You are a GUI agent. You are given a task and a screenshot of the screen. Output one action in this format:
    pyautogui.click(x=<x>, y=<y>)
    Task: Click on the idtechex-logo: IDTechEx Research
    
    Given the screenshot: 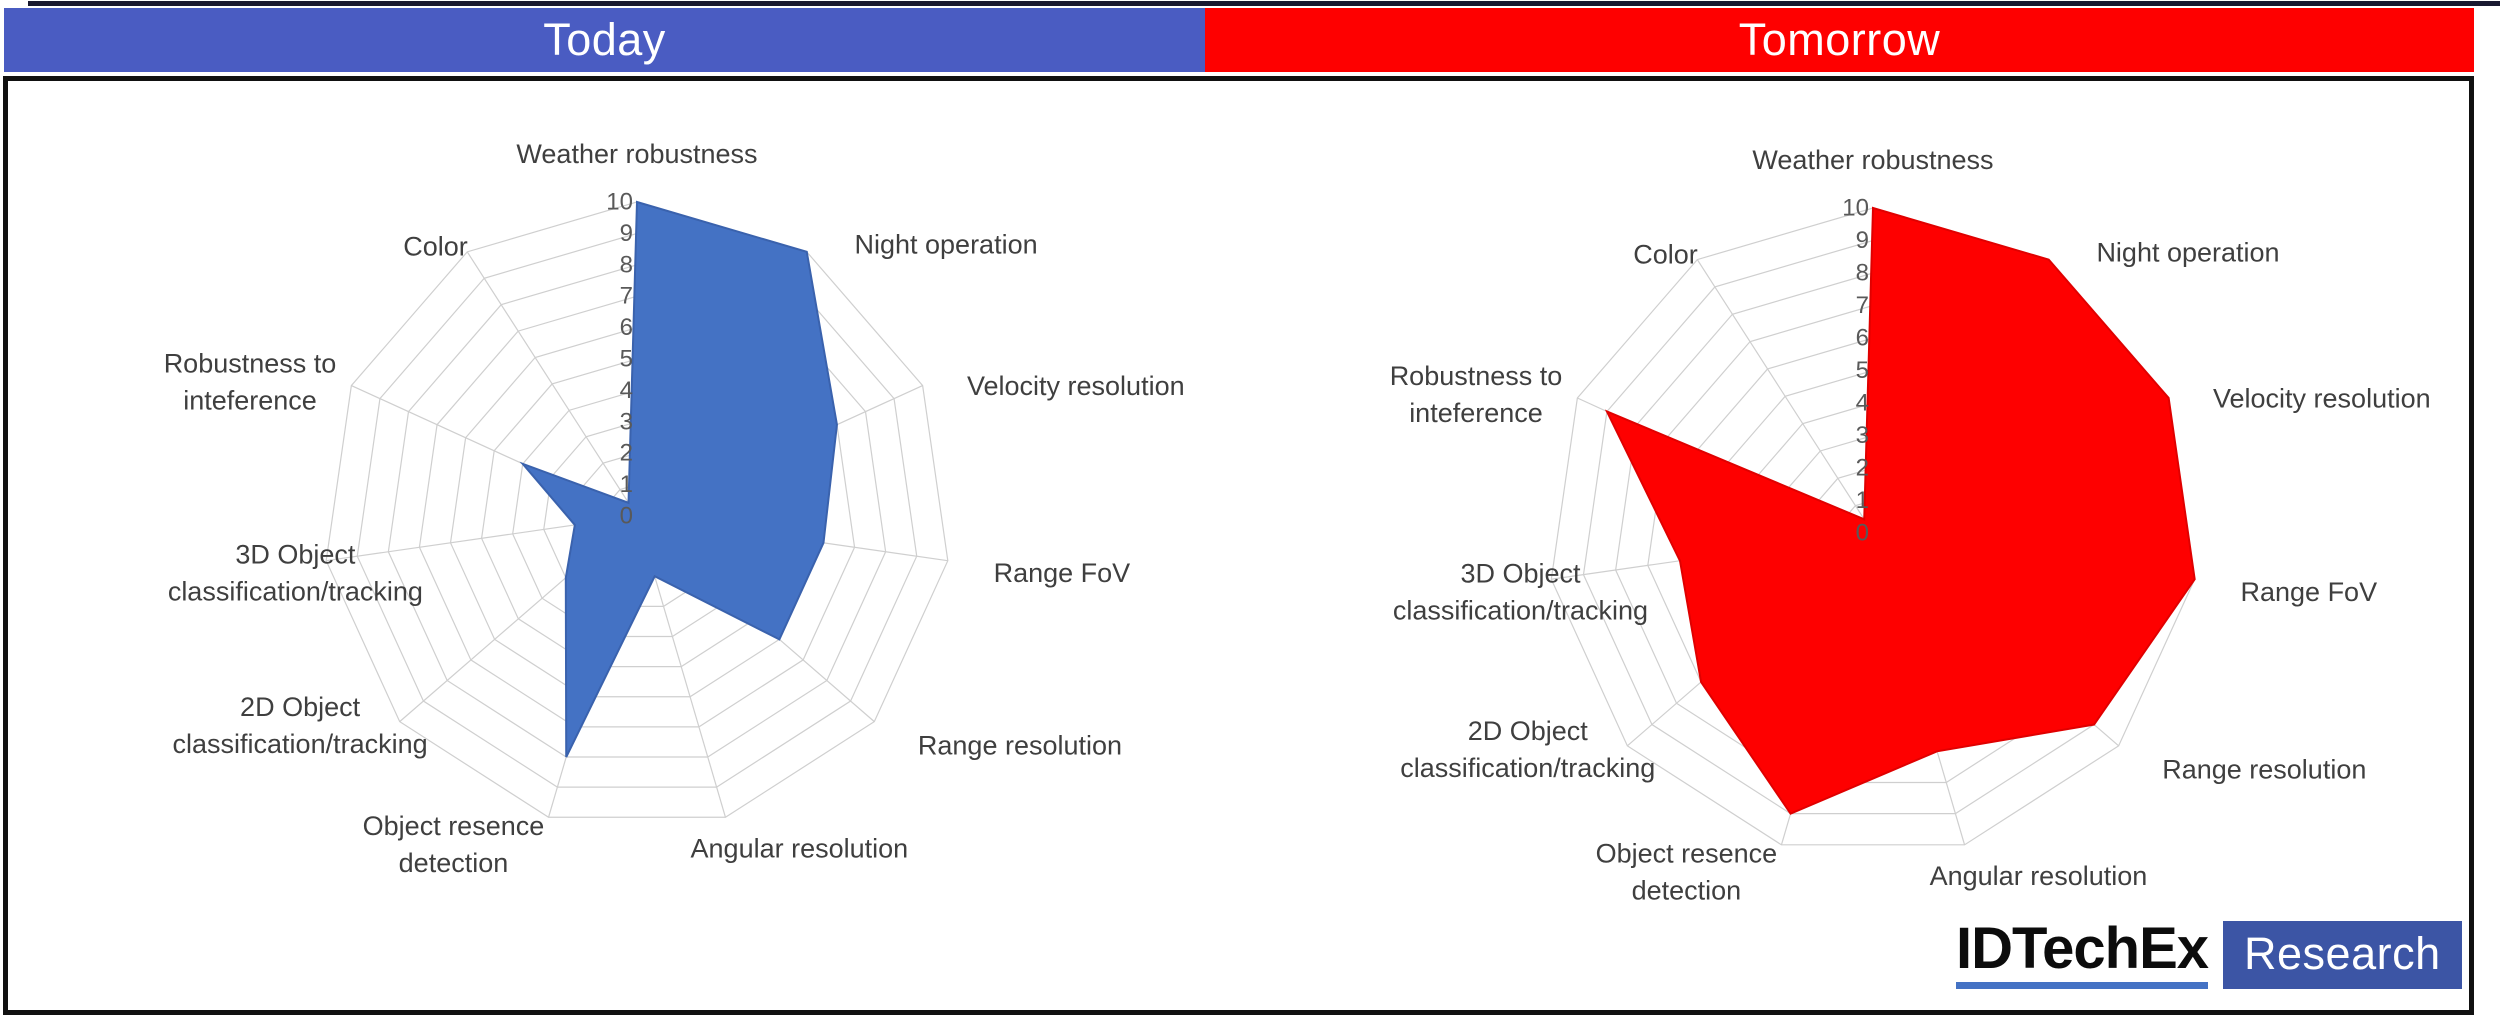 What is the action you would take?
    pyautogui.click(x=2209, y=954)
    